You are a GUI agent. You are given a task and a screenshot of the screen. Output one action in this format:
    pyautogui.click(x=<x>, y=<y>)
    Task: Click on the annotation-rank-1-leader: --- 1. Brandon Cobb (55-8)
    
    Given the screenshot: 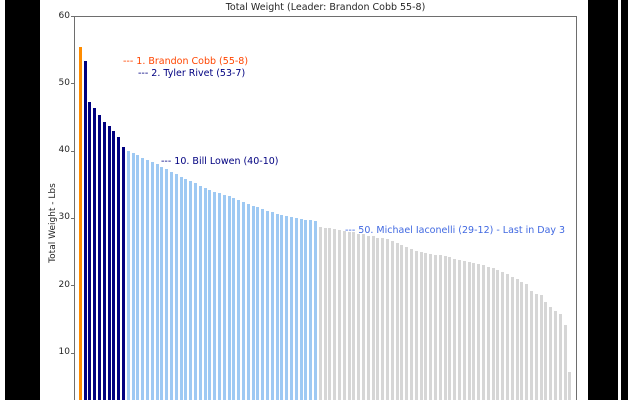 What is the action you would take?
    pyautogui.click(x=186, y=61)
    